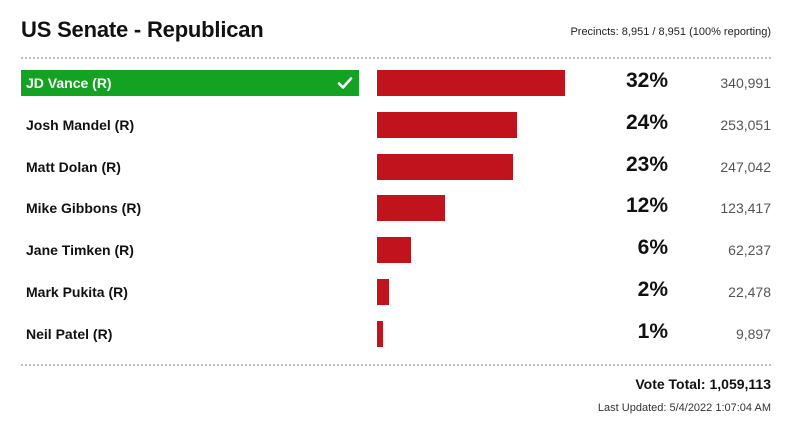  Describe the element at coordinates (646, 205) in the screenshot. I see `vote-percent: 12%` at that location.